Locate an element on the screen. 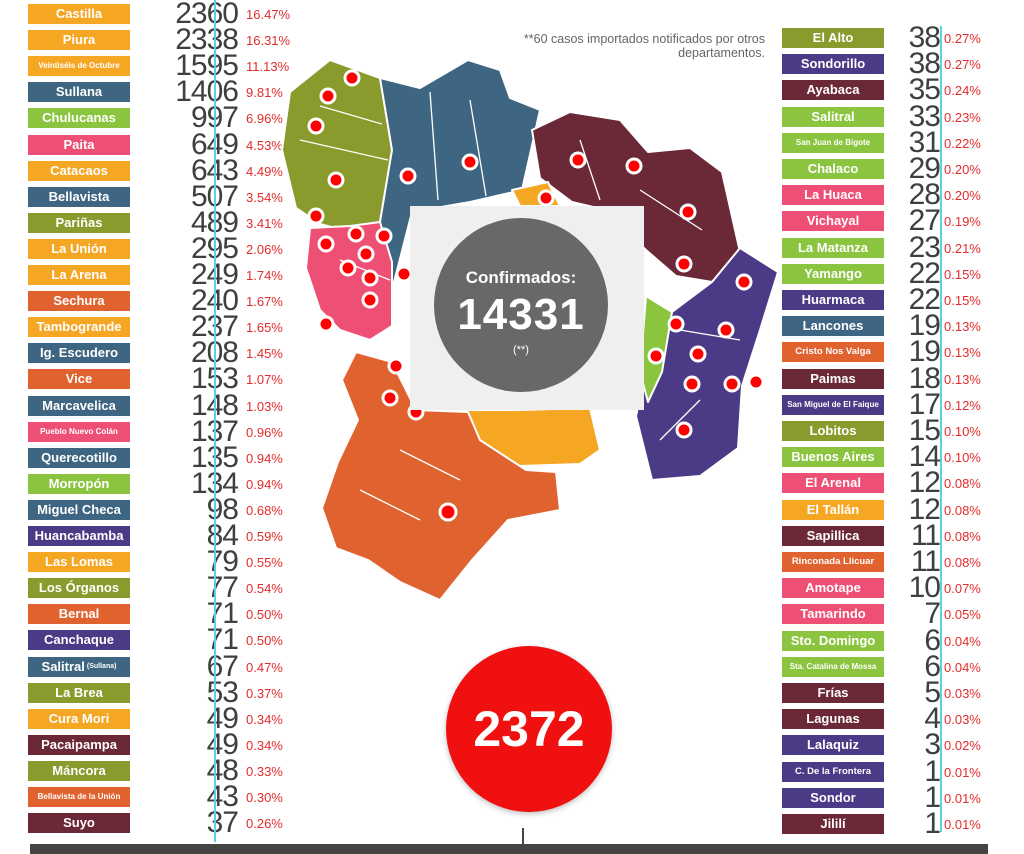 Image resolution: width=1024 pixels, height=854 pixels. ranking-row: Bernal 71 0.50% is located at coordinates (155, 613).